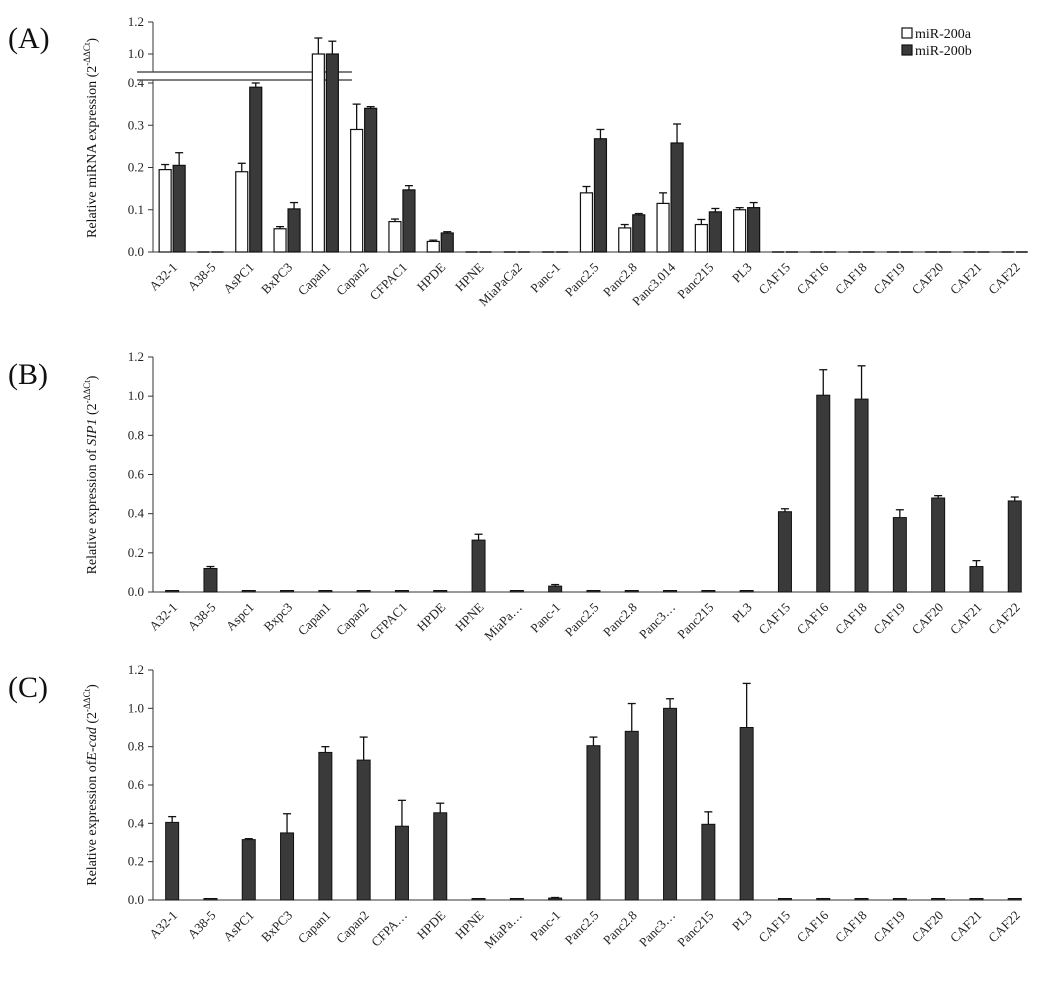 This screenshot has width=1050, height=996. I want to click on x-tick-label-2-4: Capan1, so click(314, 927).